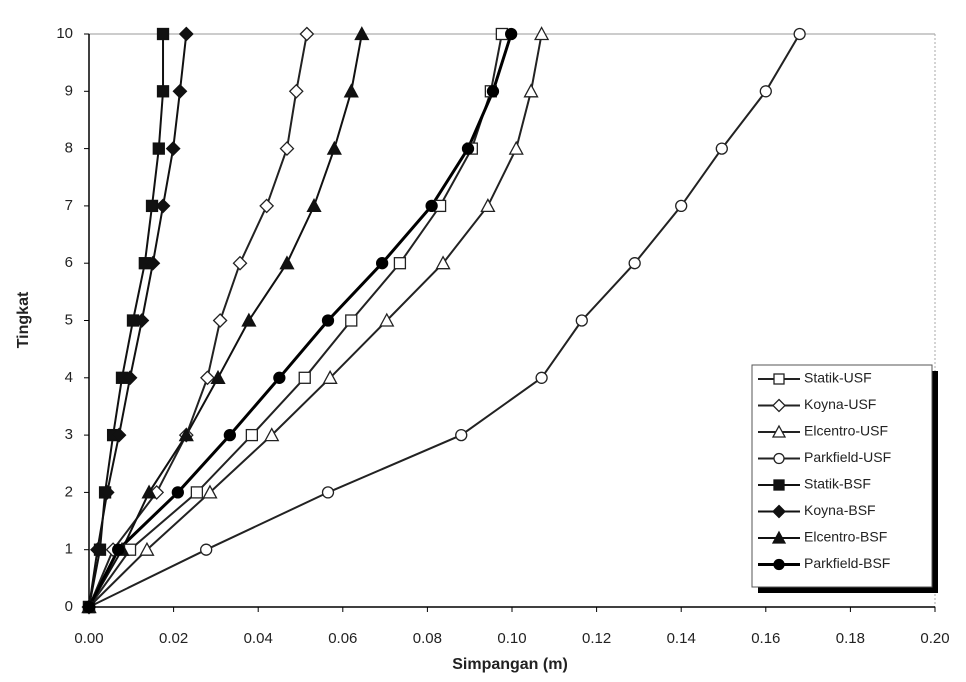 The width and height of the screenshot is (966, 682). I want to click on y-tick-label: 2, so click(69, 491).